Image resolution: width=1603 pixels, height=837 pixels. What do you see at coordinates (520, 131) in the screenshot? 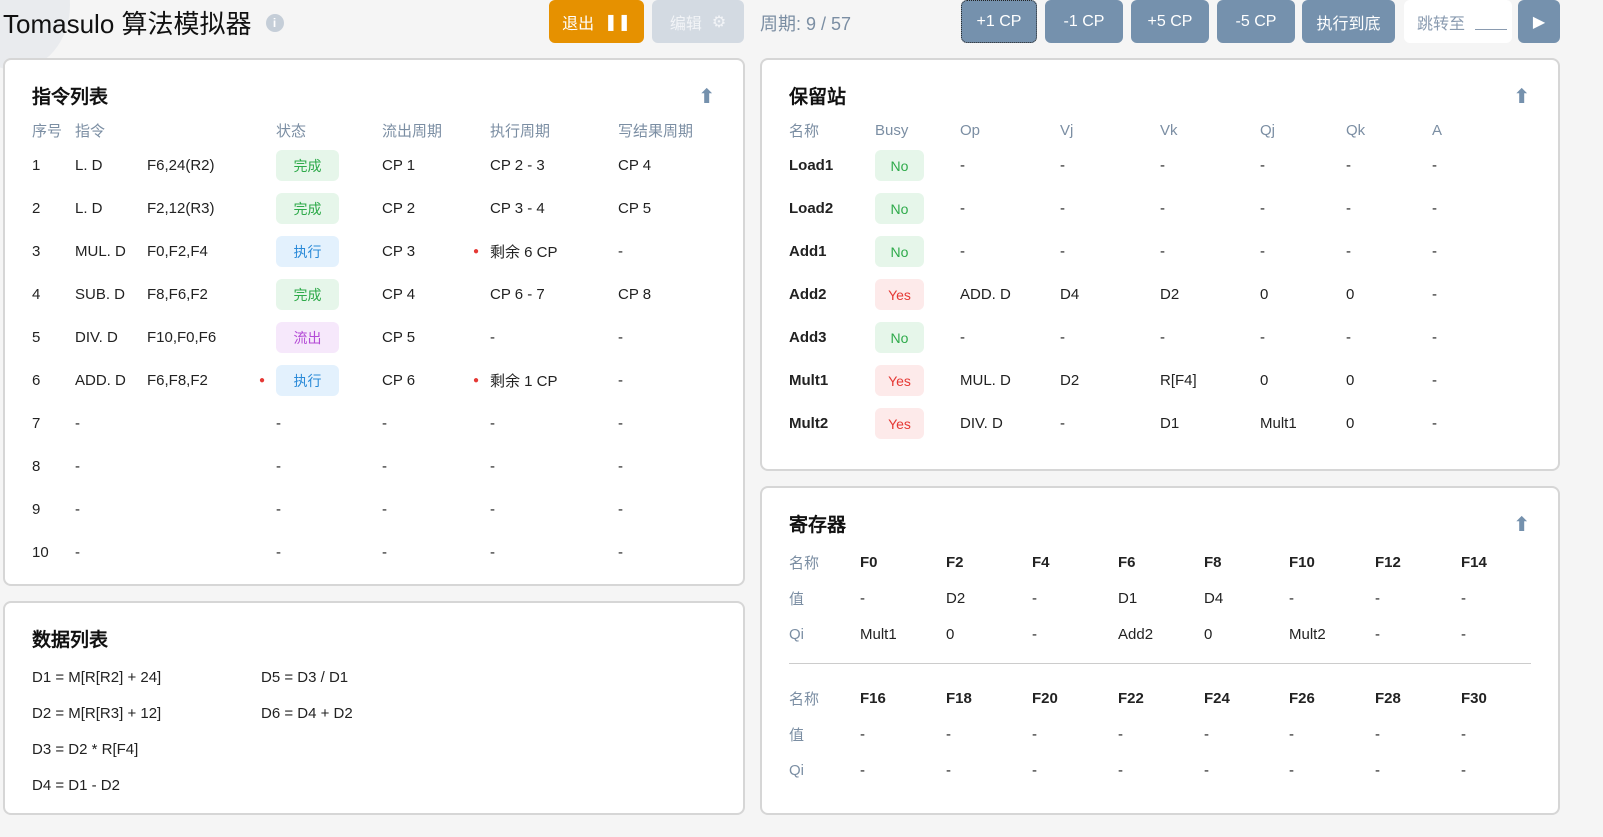
I see `header-cell: 执行周期` at bounding box center [520, 131].